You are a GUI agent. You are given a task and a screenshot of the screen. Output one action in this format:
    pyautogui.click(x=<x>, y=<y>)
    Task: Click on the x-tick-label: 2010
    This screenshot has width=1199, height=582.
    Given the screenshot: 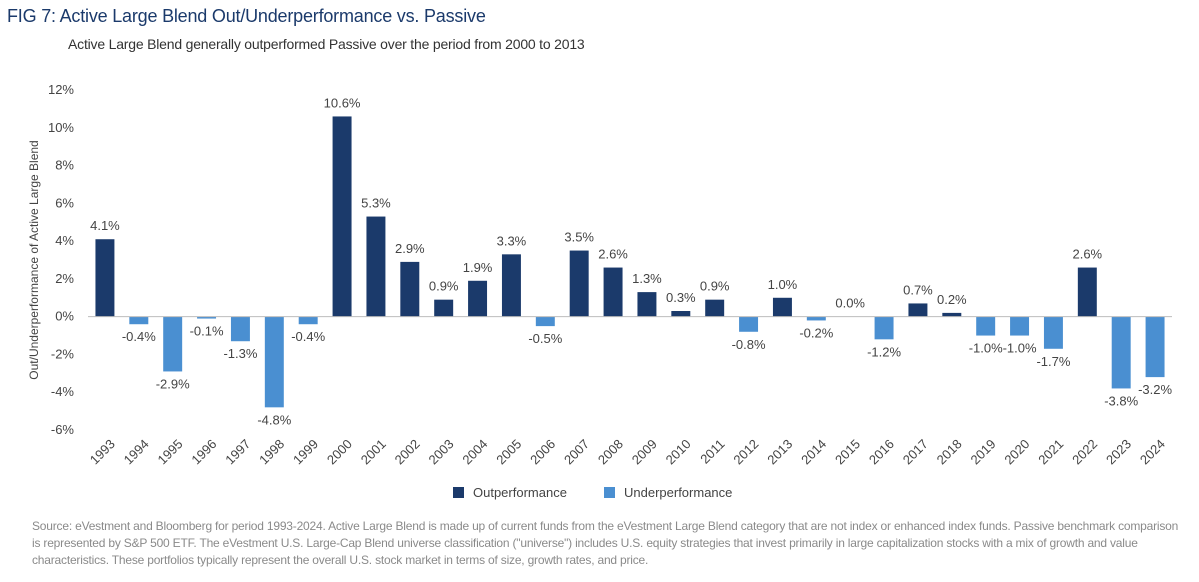 What is the action you would take?
    pyautogui.click(x=678, y=451)
    